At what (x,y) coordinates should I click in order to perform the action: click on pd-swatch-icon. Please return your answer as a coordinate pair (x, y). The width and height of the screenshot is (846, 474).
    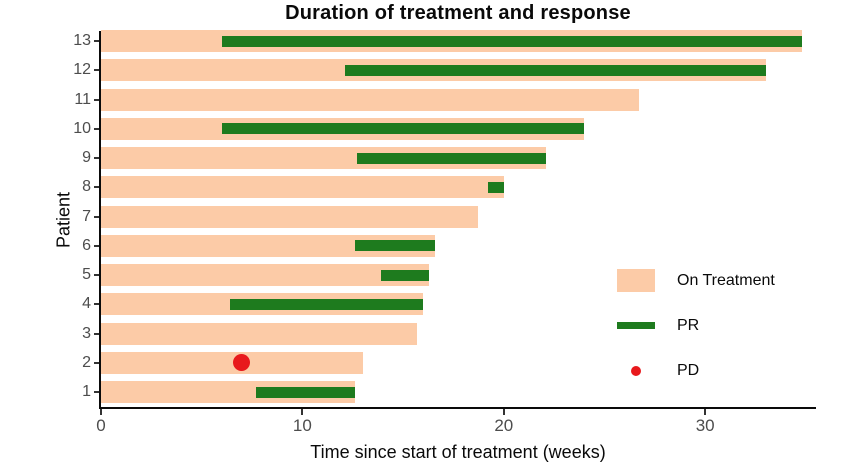
    Looking at the image, I should click on (636, 370).